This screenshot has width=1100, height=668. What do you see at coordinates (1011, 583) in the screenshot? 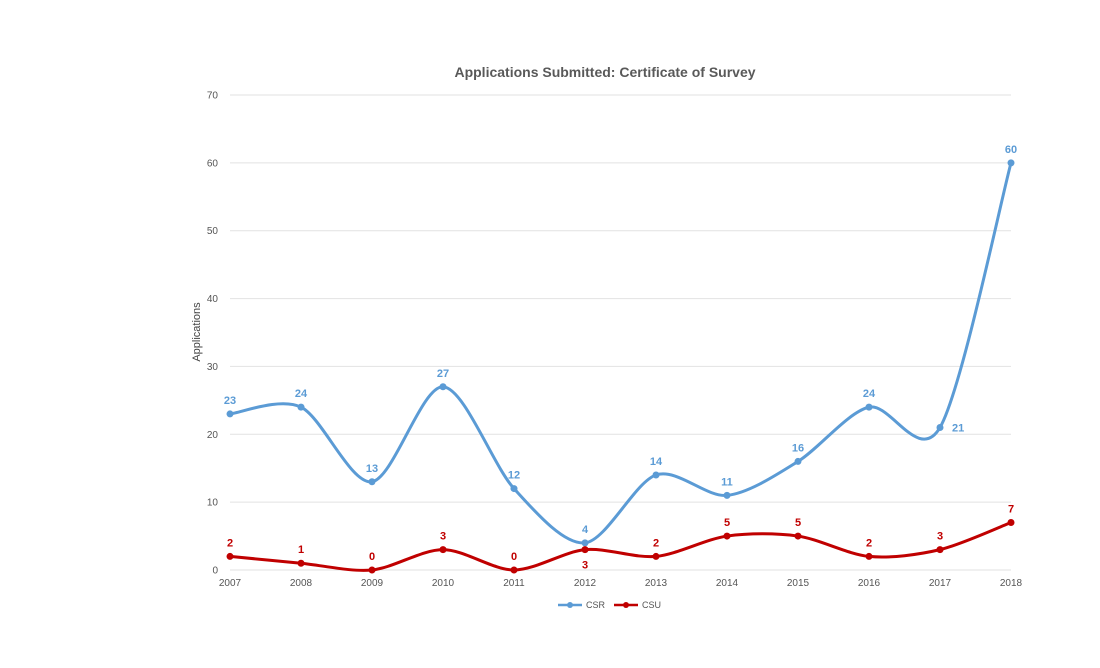
I see `x-tick-label: 2018` at bounding box center [1011, 583].